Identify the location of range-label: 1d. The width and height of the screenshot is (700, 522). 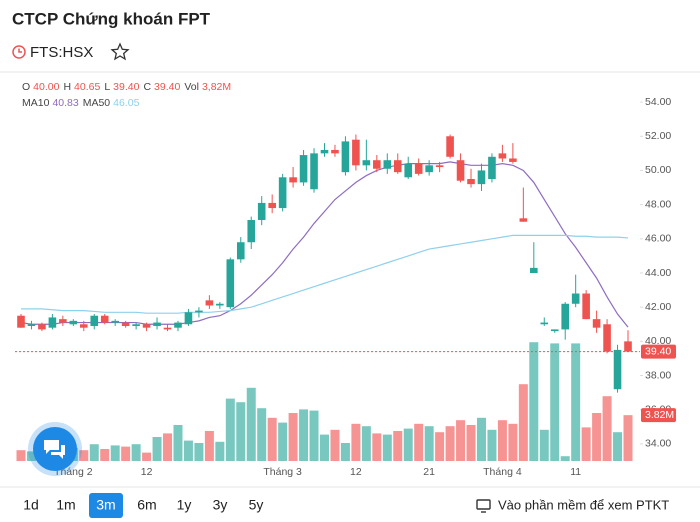
(31, 505).